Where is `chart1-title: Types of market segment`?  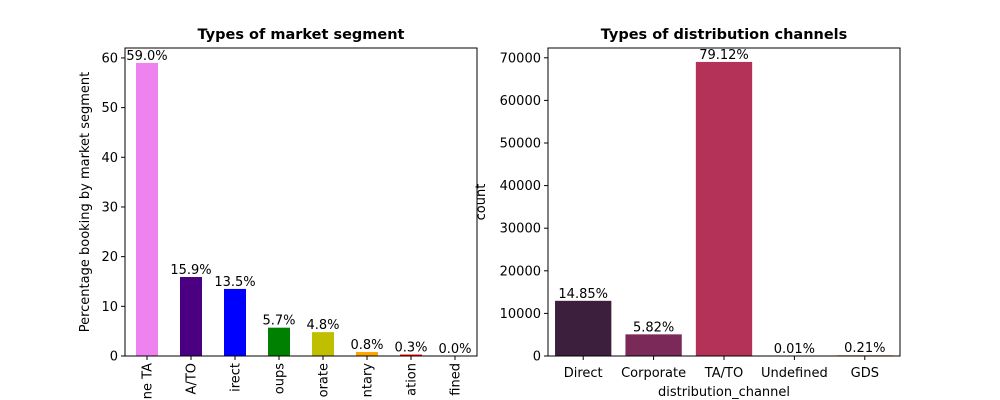
chart1-title: Types of market segment is located at coordinates (301, 35).